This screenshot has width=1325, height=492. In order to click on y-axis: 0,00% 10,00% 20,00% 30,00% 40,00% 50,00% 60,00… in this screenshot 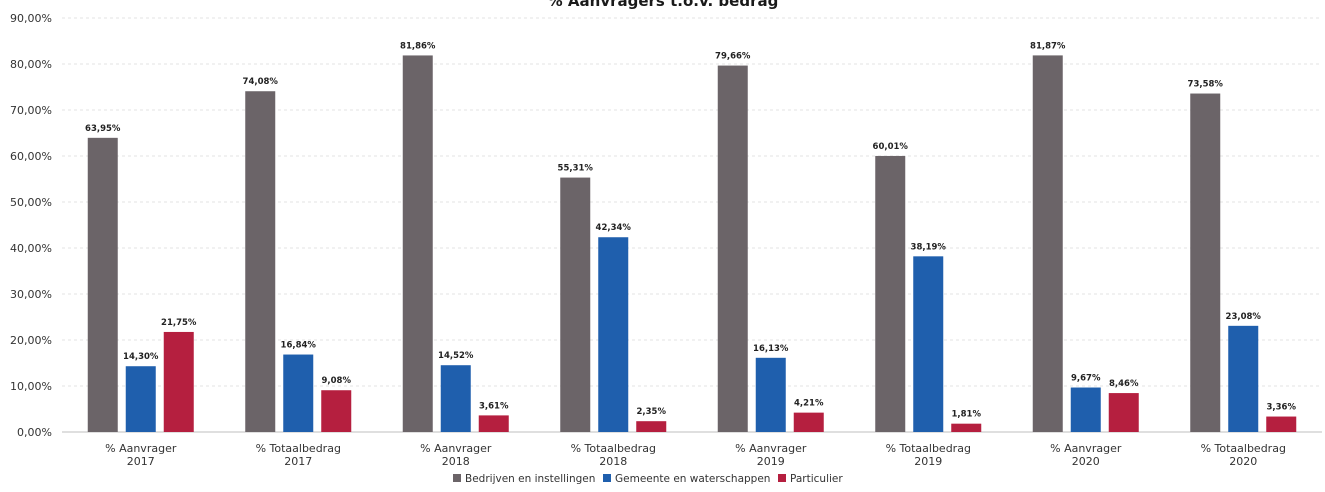, I will do `click(31, 225)`.